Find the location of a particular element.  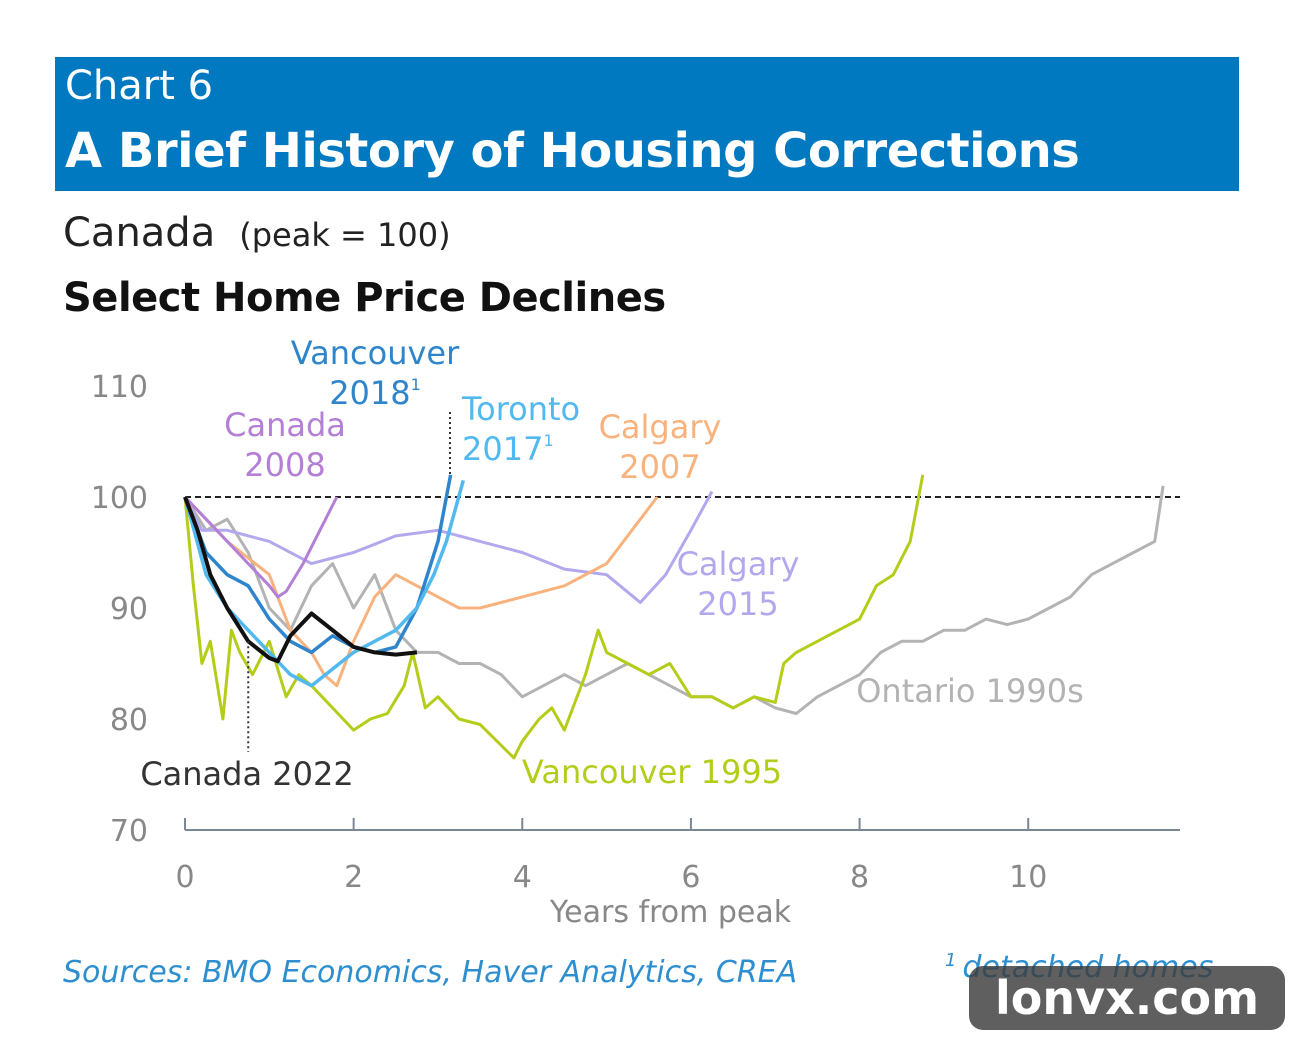

series-line-calgary-2007 is located at coordinates (421, 591).